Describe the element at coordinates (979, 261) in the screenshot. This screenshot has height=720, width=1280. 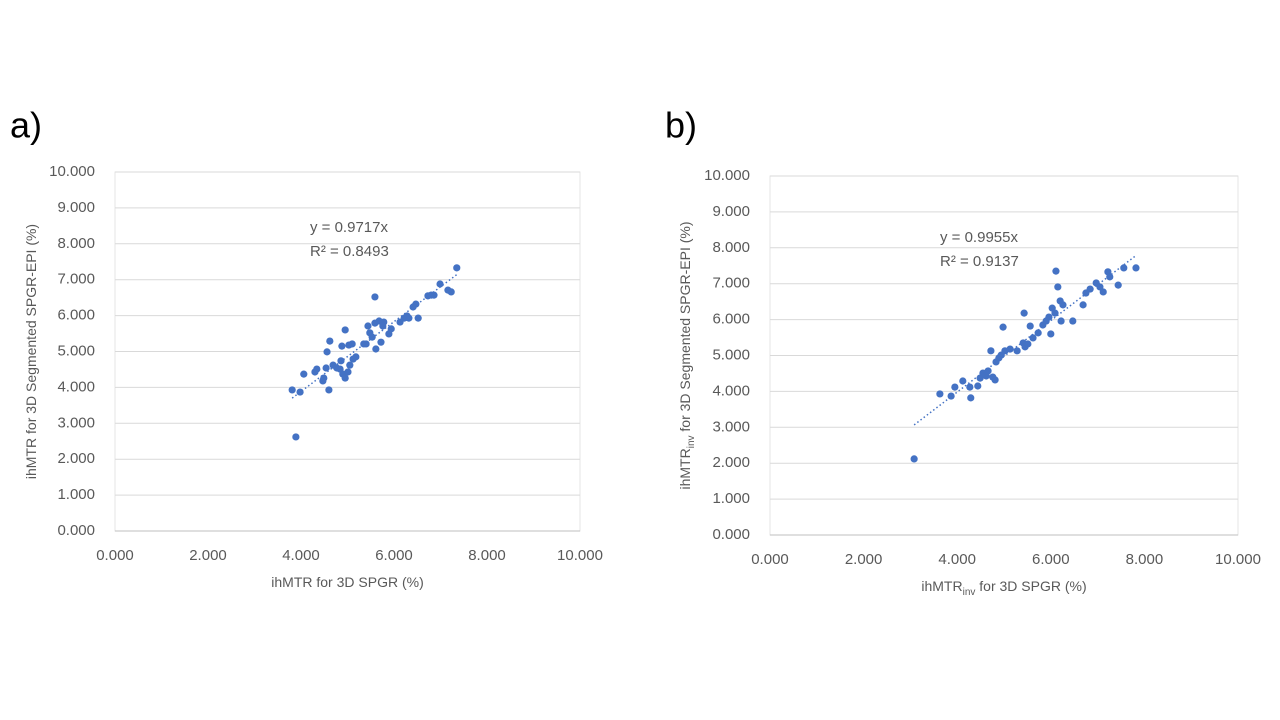
I see `trend-r-squared: R² = 0.9137` at that location.